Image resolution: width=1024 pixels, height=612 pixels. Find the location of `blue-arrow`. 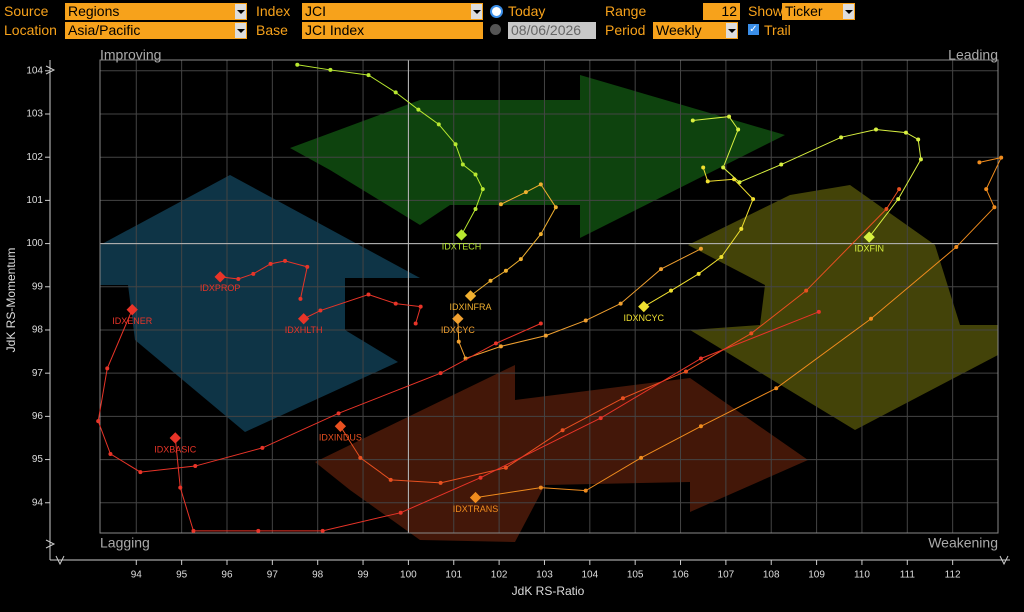

blue-arrow is located at coordinates (260, 303).